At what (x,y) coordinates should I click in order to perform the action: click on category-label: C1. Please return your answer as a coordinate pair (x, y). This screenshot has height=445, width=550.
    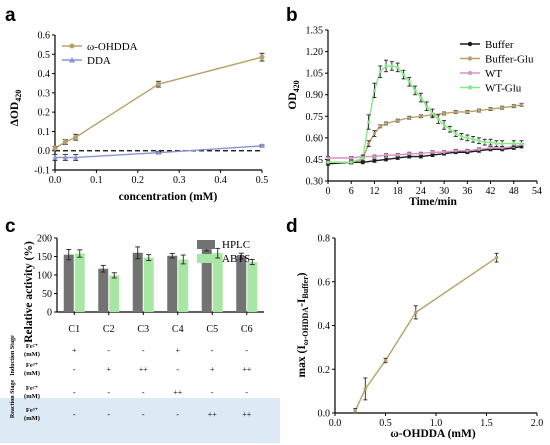
    Looking at the image, I should click on (74, 329).